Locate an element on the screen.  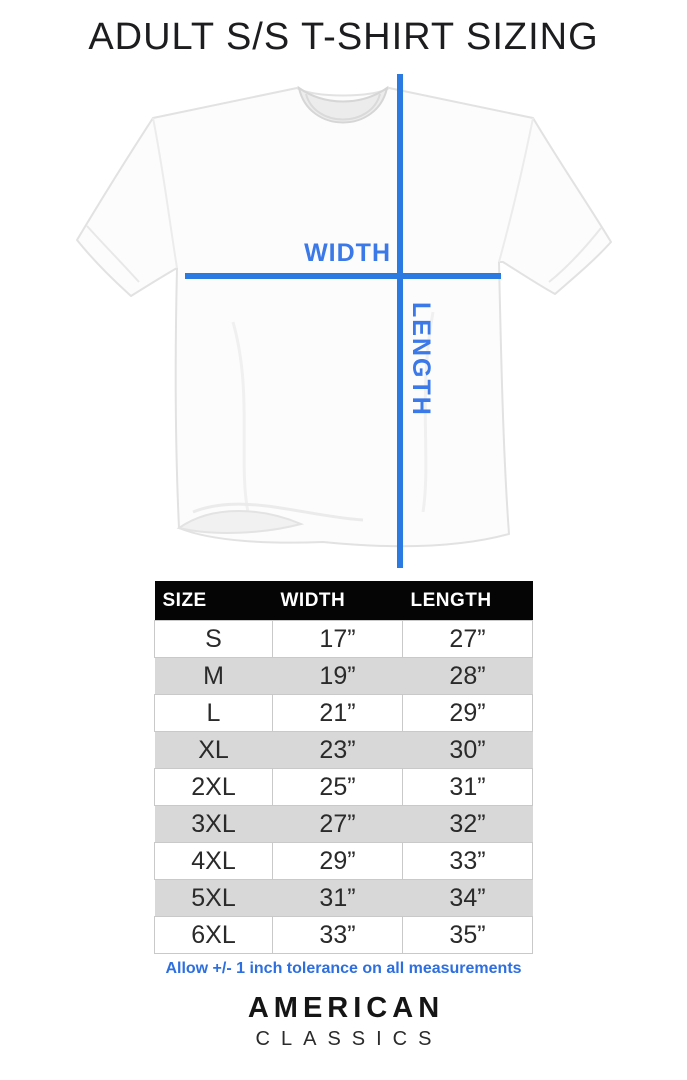
size-cell: 3XL is located at coordinates (213, 823).